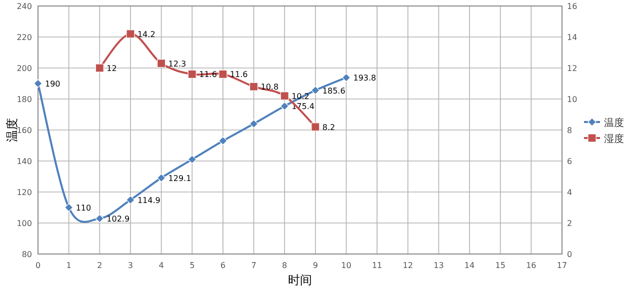 This screenshot has height=291, width=640. What do you see at coordinates (614, 139) in the screenshot?
I see `legend-label: 湿度` at bounding box center [614, 139].